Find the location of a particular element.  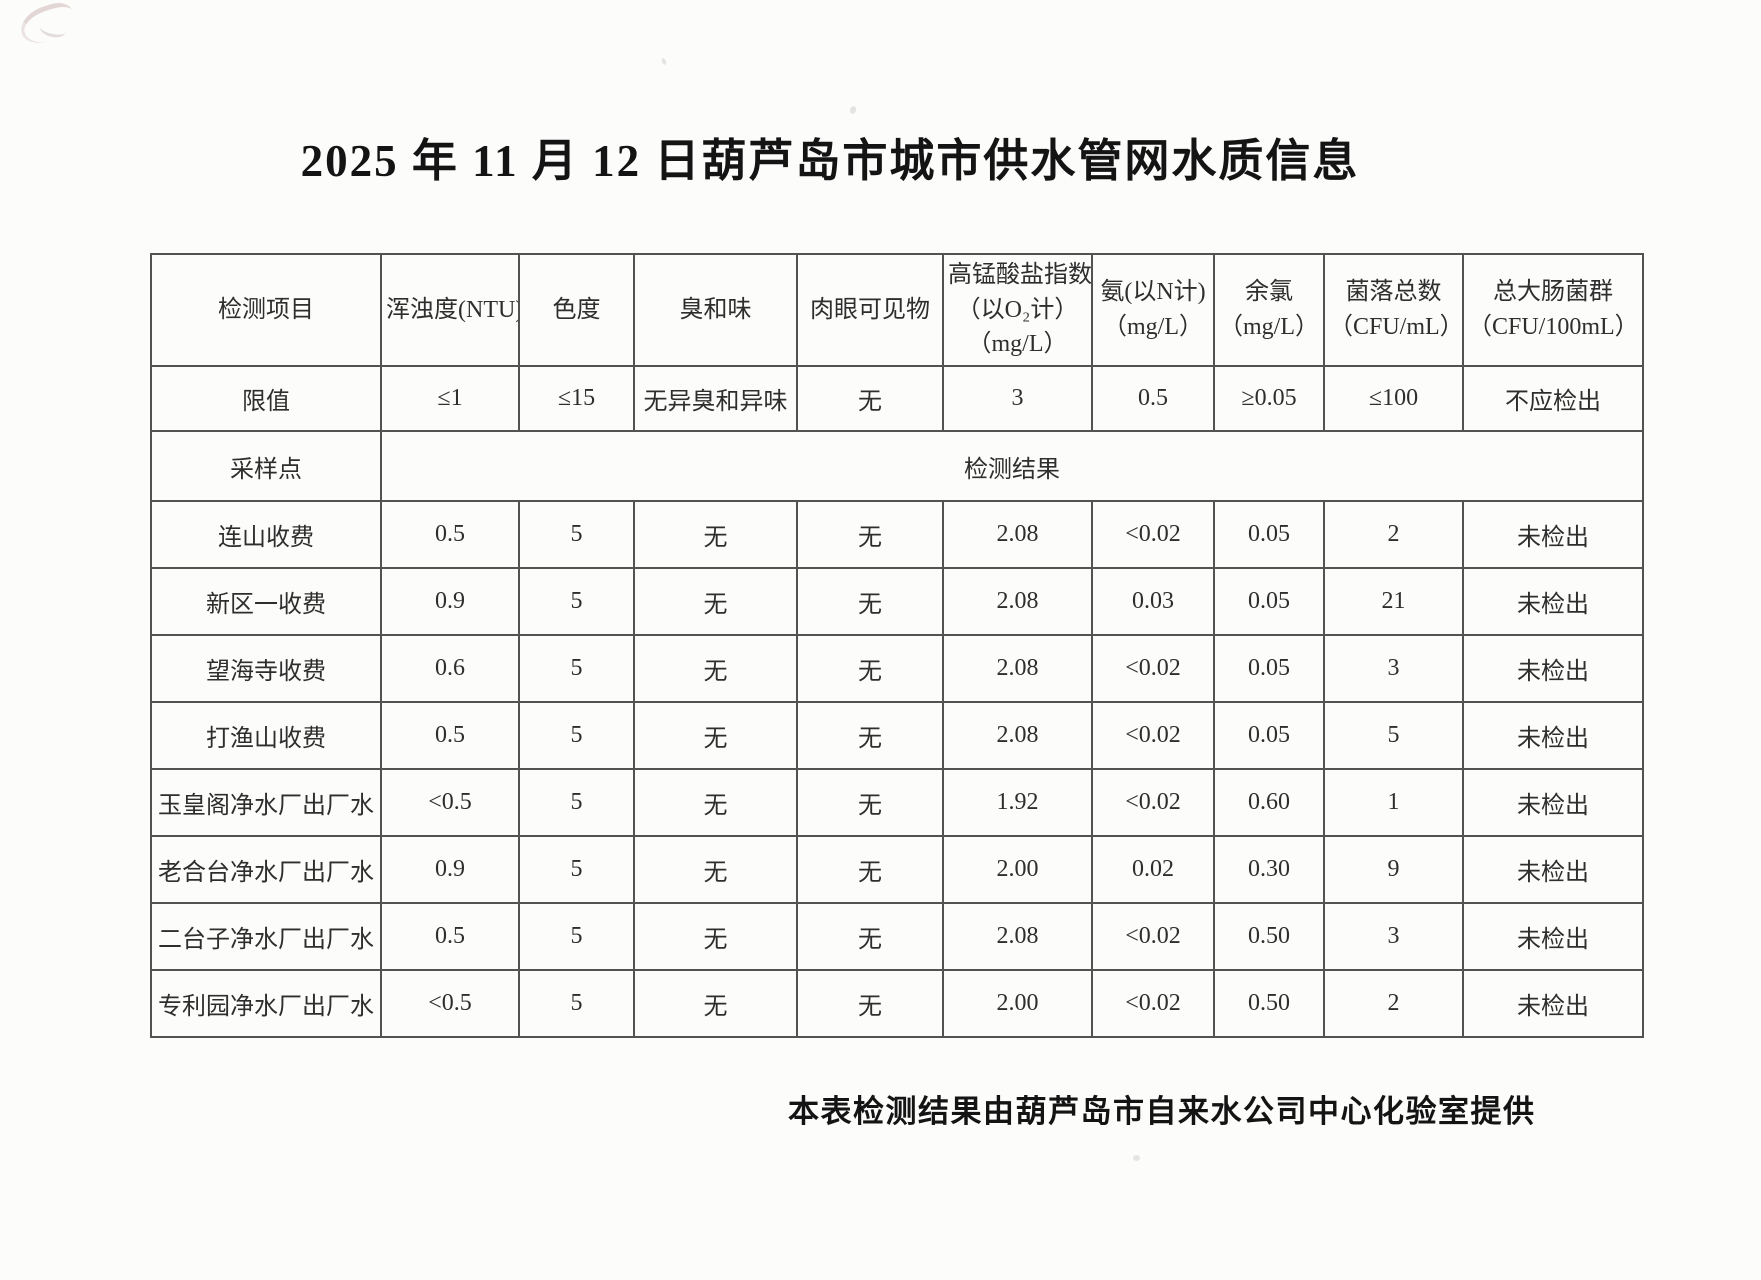

data-row: 打渔山收费 0.5 5 无无 2.08 <0.02 0.05 5 未检出 is located at coordinates (897, 735).